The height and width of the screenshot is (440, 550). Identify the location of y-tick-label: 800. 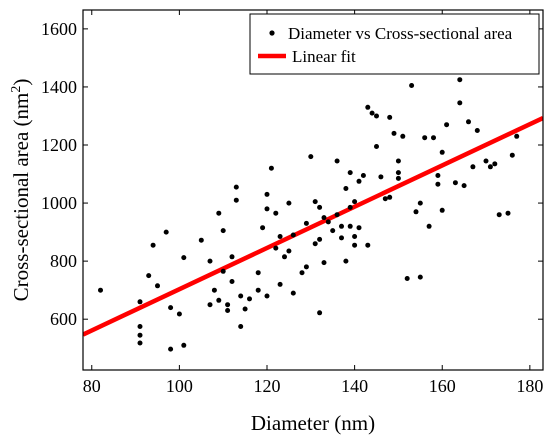
(63, 261).